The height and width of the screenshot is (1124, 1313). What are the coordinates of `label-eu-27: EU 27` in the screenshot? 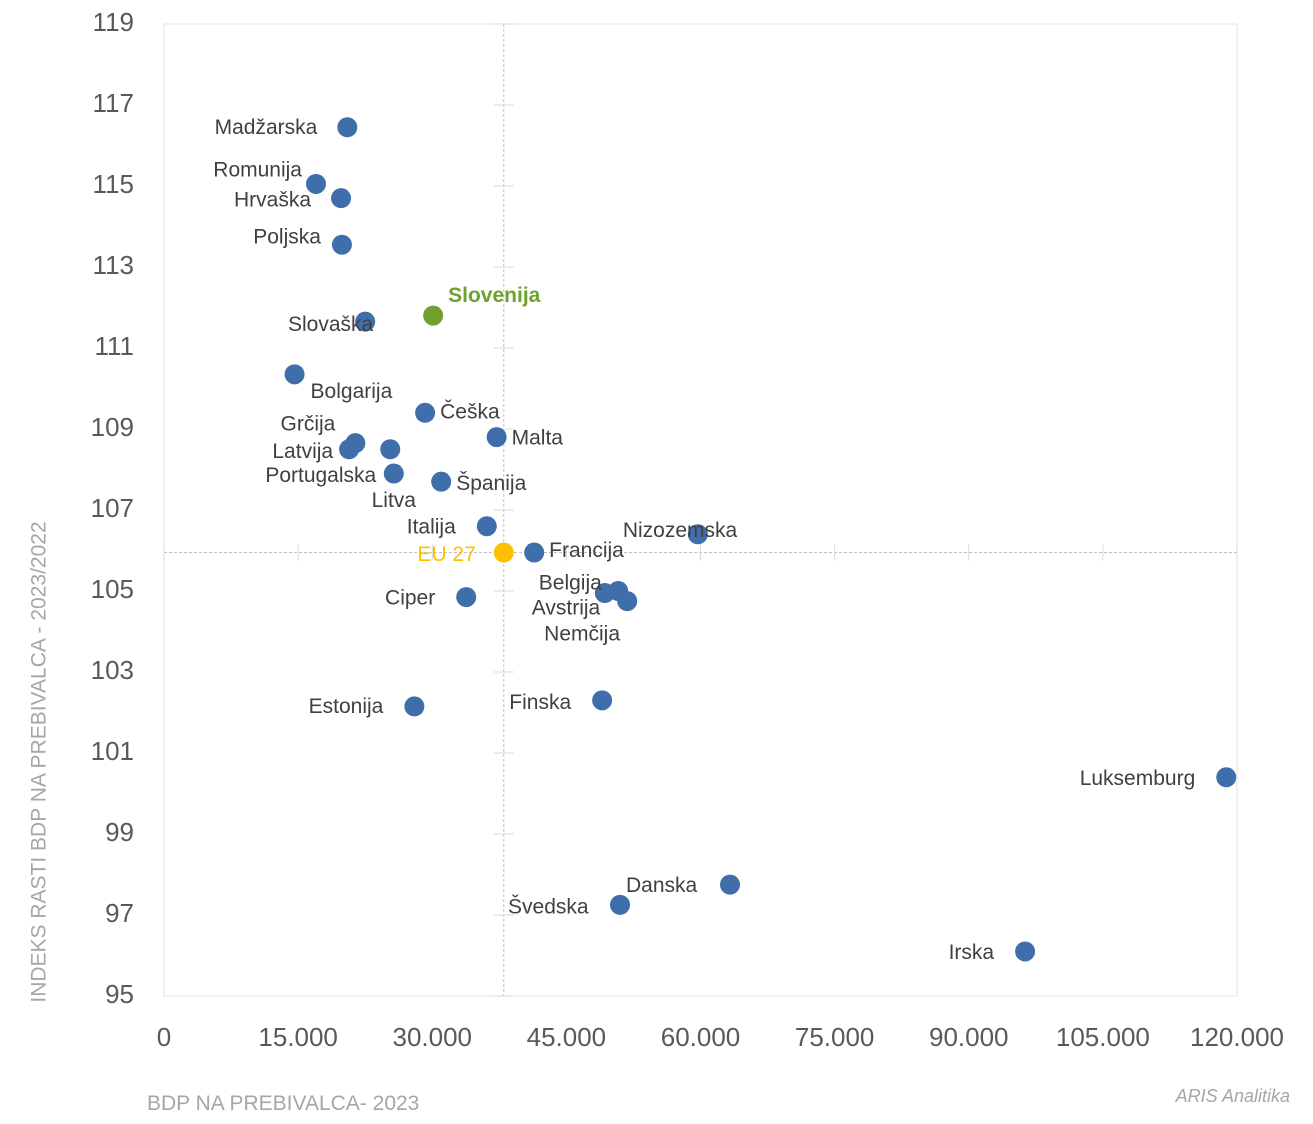 It's located at (446, 554).